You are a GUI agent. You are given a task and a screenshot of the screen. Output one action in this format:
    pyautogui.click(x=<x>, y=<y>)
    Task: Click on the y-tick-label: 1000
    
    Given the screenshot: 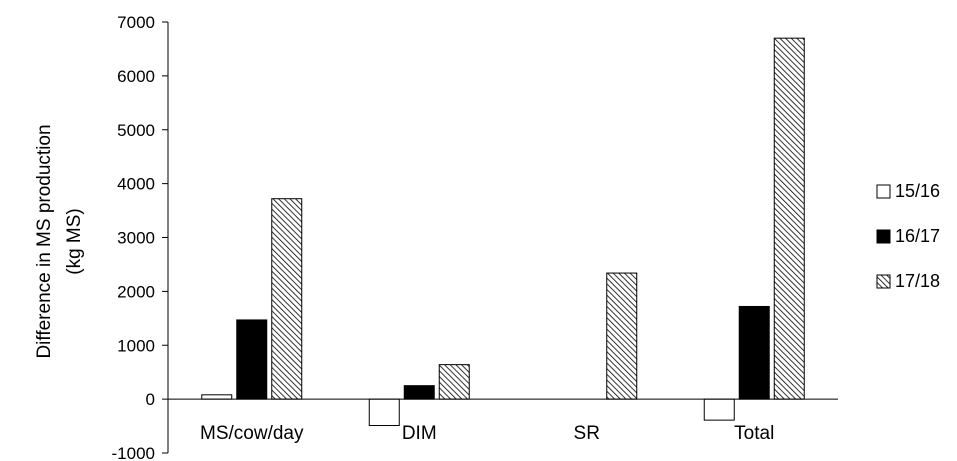 What is the action you would take?
    pyautogui.click(x=136, y=345)
    